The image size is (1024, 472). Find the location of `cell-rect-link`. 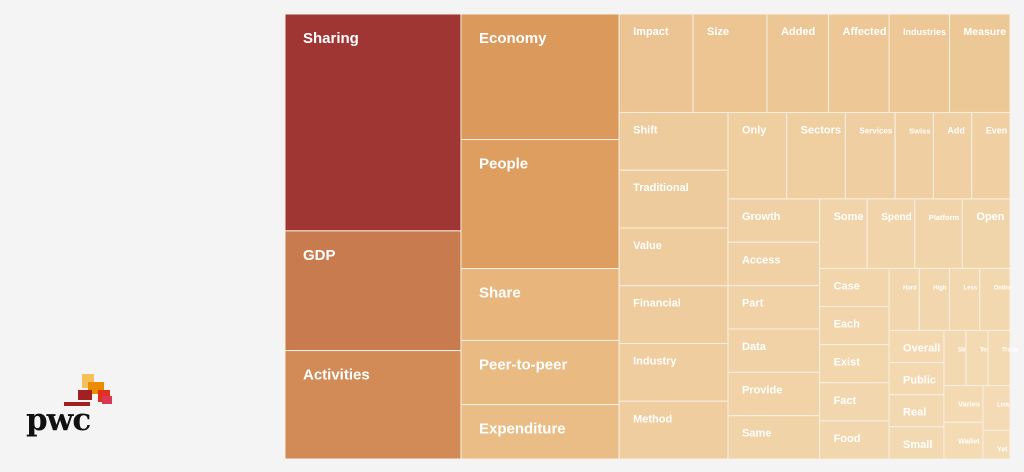

cell-rect-link is located at coordinates (996, 408).